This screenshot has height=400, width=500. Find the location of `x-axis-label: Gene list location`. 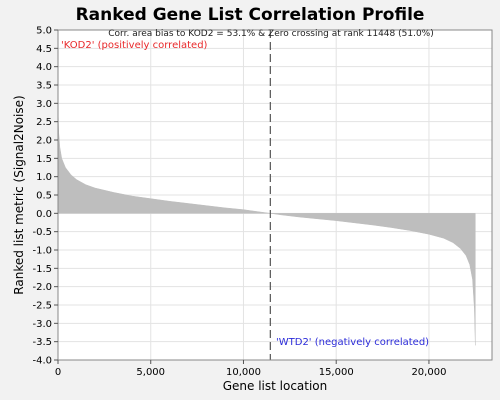

x-axis-label: Gene list location is located at coordinates (275, 386).